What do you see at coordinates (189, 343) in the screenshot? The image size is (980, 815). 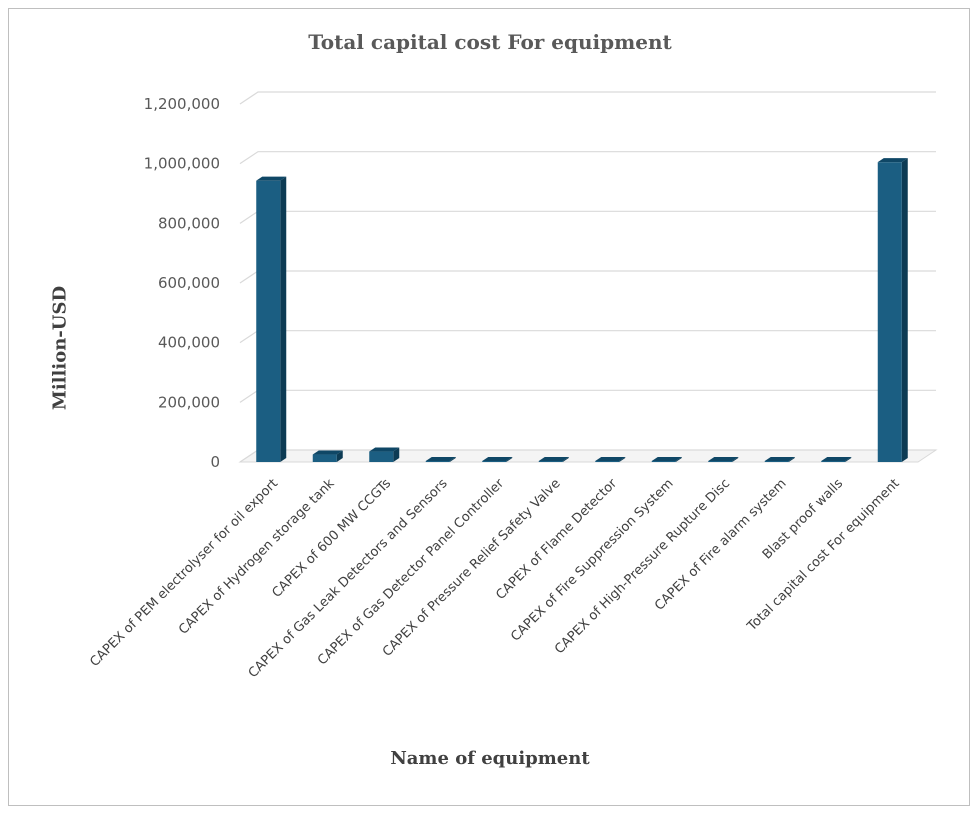 I see `y-tick-label: 400,000` at bounding box center [189, 343].